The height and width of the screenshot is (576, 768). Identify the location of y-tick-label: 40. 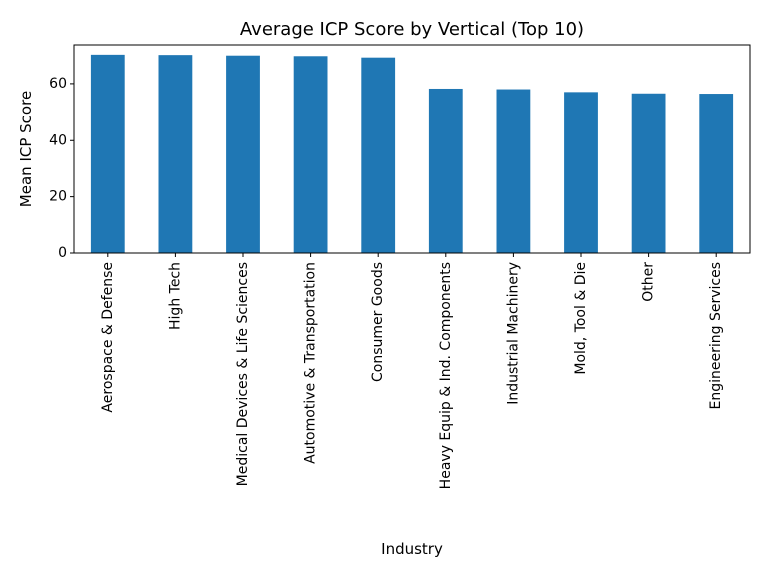
(58, 140).